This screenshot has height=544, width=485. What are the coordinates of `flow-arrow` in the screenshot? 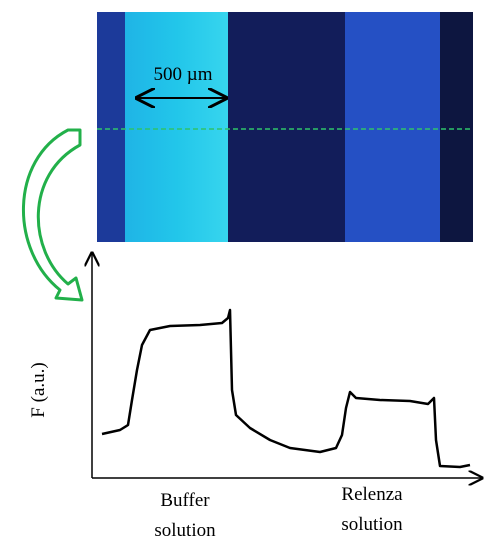 It's located at (52, 215).